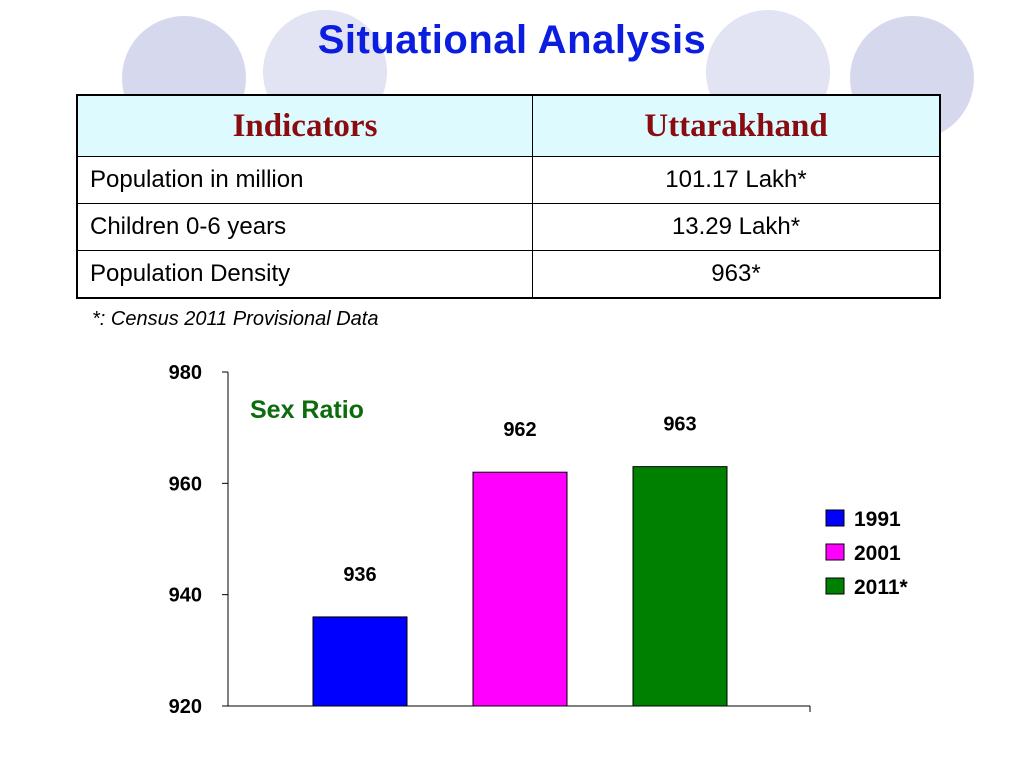  Describe the element at coordinates (304, 227) in the screenshot. I see `row-label-children: Children 0-6 years` at that location.